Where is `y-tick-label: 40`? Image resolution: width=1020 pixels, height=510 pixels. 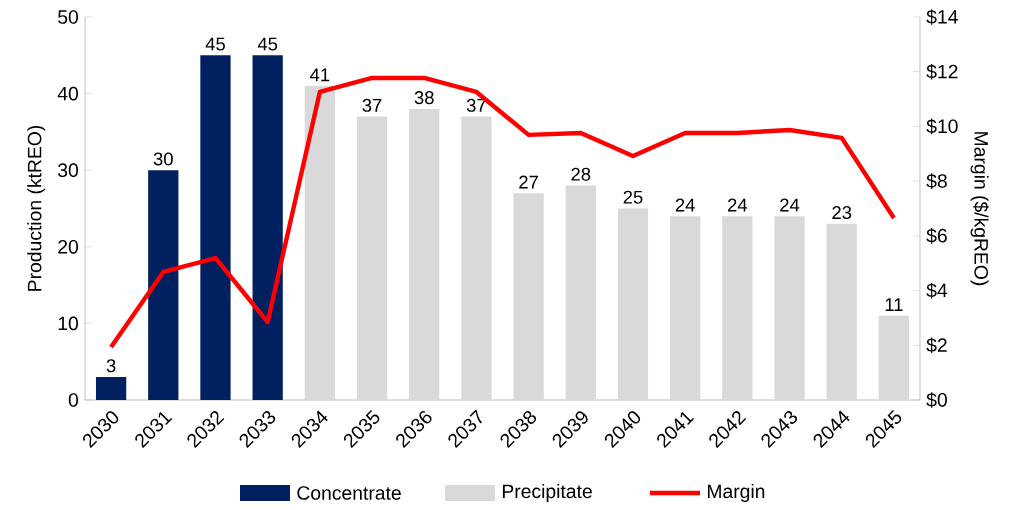 y-tick-label: 40 is located at coordinates (68, 93).